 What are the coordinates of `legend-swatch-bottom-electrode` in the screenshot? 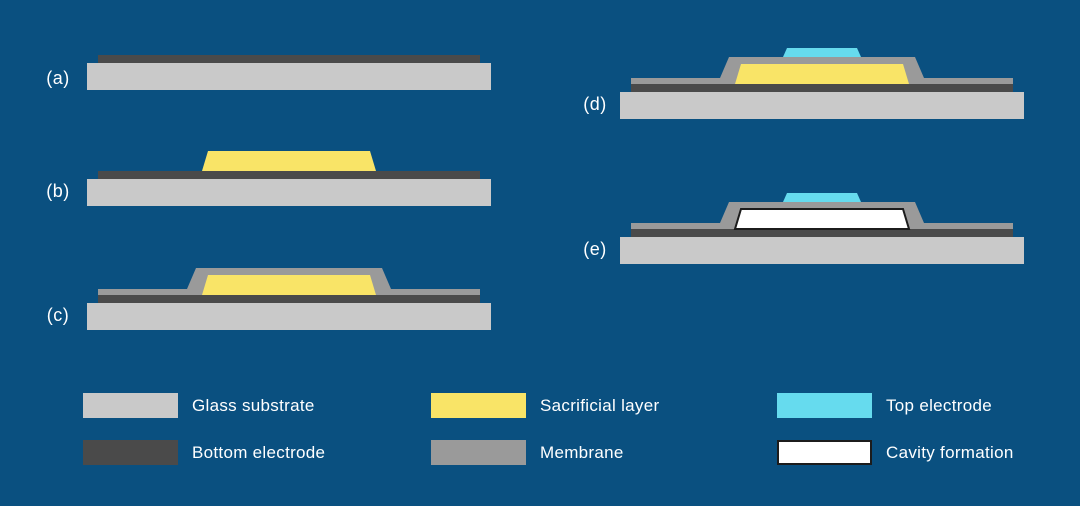 It's located at (130, 452).